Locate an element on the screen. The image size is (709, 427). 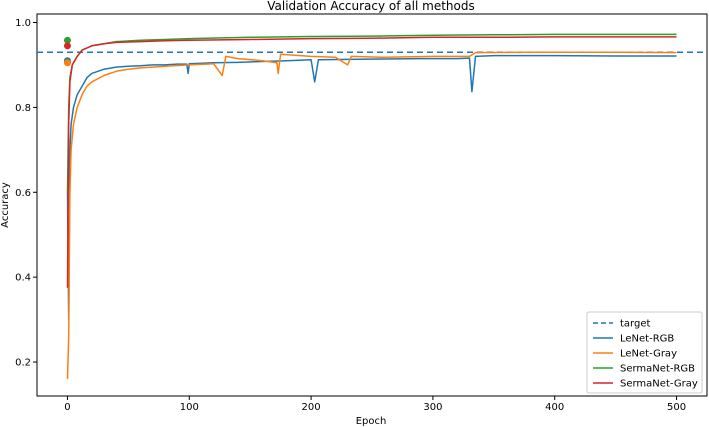
y-tick-label: 0.6 is located at coordinates (23, 193).